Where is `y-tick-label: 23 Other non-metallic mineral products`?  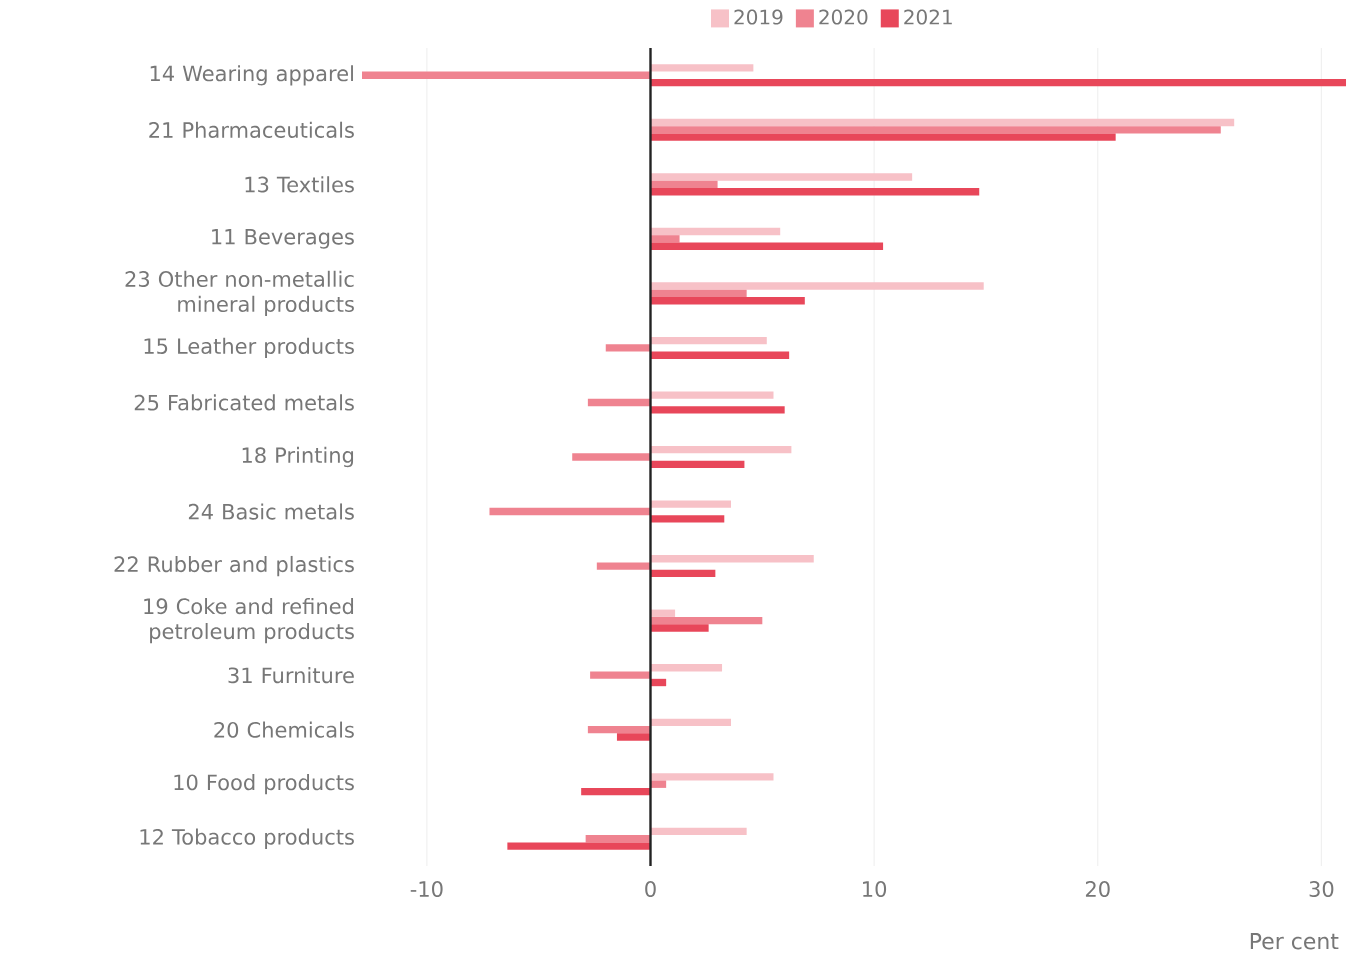
y-tick-label: 23 Other non-metallic mineral products is located at coordinates (239, 293).